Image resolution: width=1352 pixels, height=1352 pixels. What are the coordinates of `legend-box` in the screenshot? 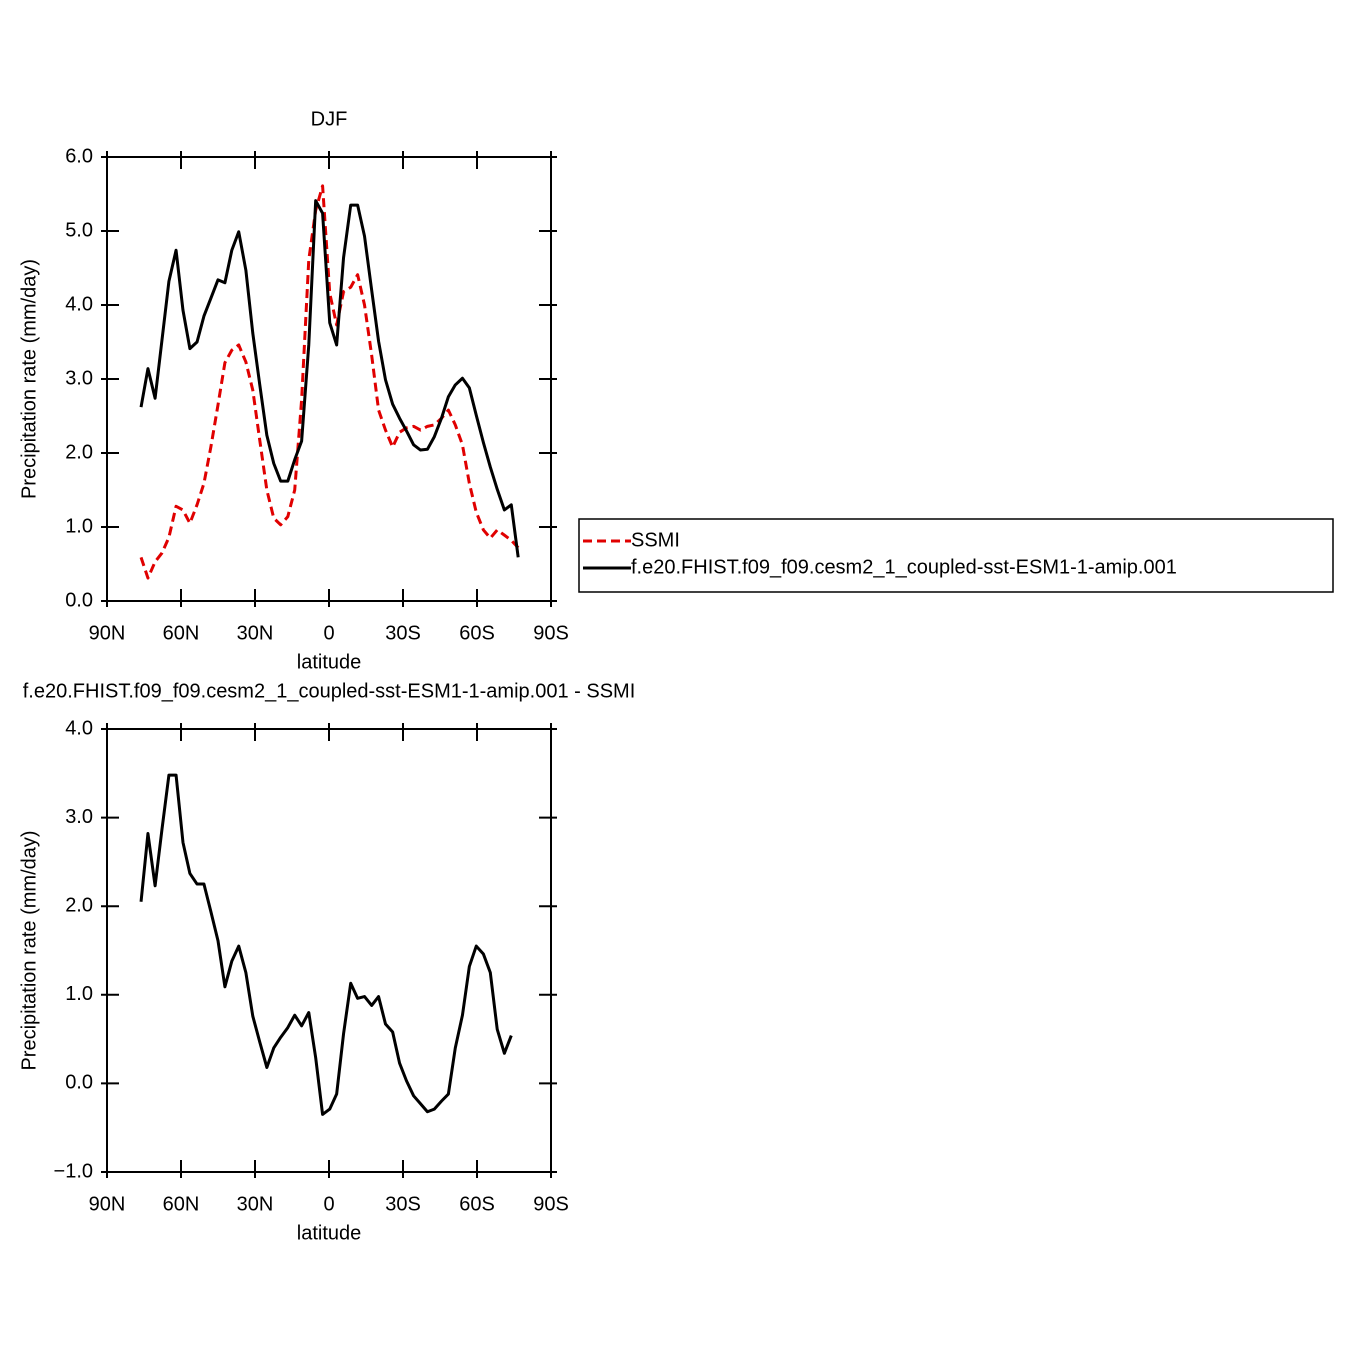 It's located at (956, 555).